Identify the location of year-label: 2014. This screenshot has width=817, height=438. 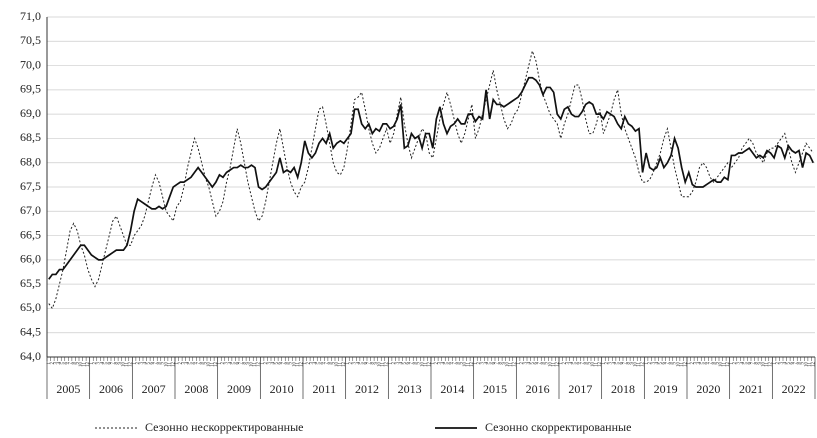
(452, 389).